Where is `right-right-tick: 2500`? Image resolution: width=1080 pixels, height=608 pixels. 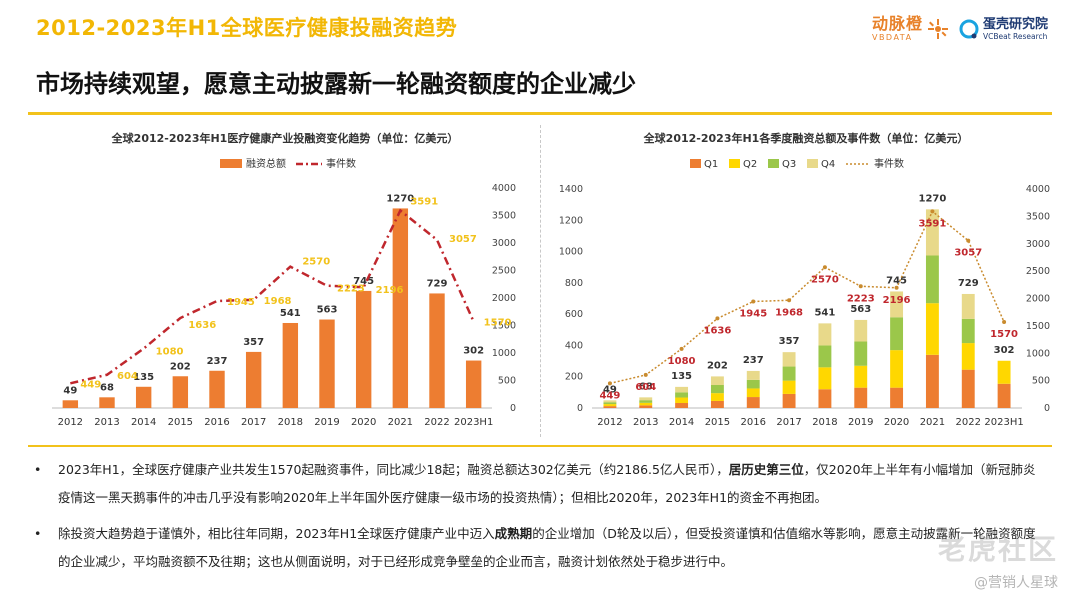
right-right-tick: 2500 is located at coordinates (1038, 271).